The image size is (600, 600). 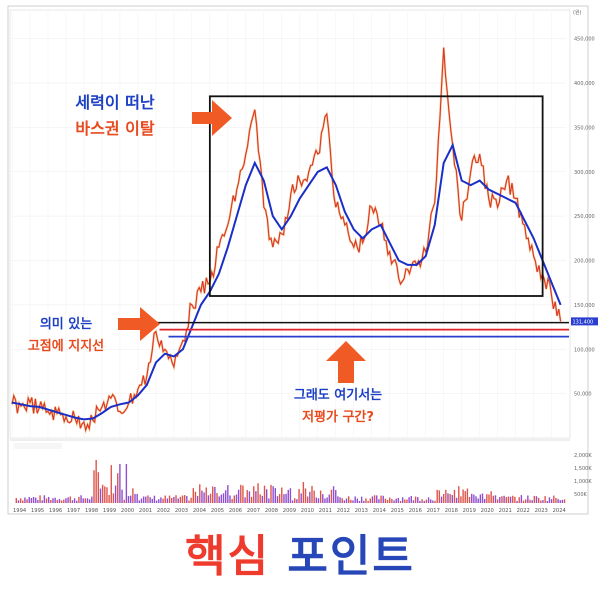 What do you see at coordinates (301, 471) in the screenshot?
I see `volume-bars: 2,000K 1,500K 1,000K 500K` at bounding box center [301, 471].